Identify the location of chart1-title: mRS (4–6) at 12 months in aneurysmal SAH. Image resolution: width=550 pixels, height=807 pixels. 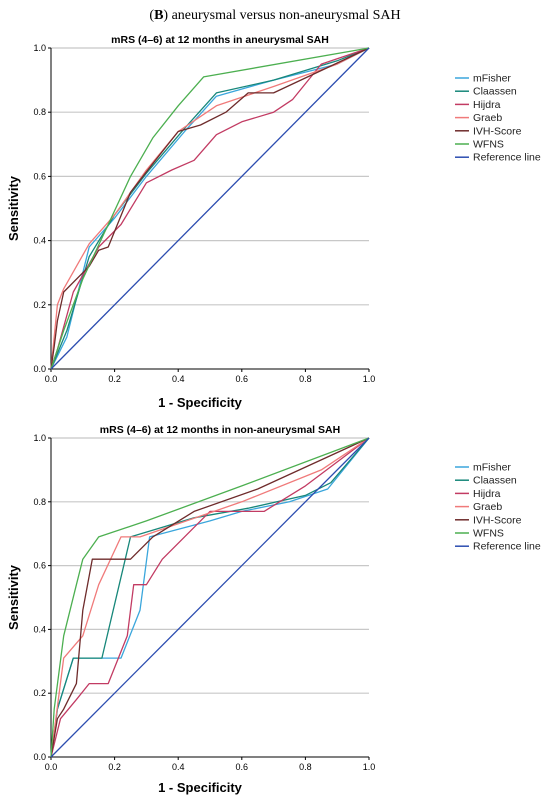
(220, 40).